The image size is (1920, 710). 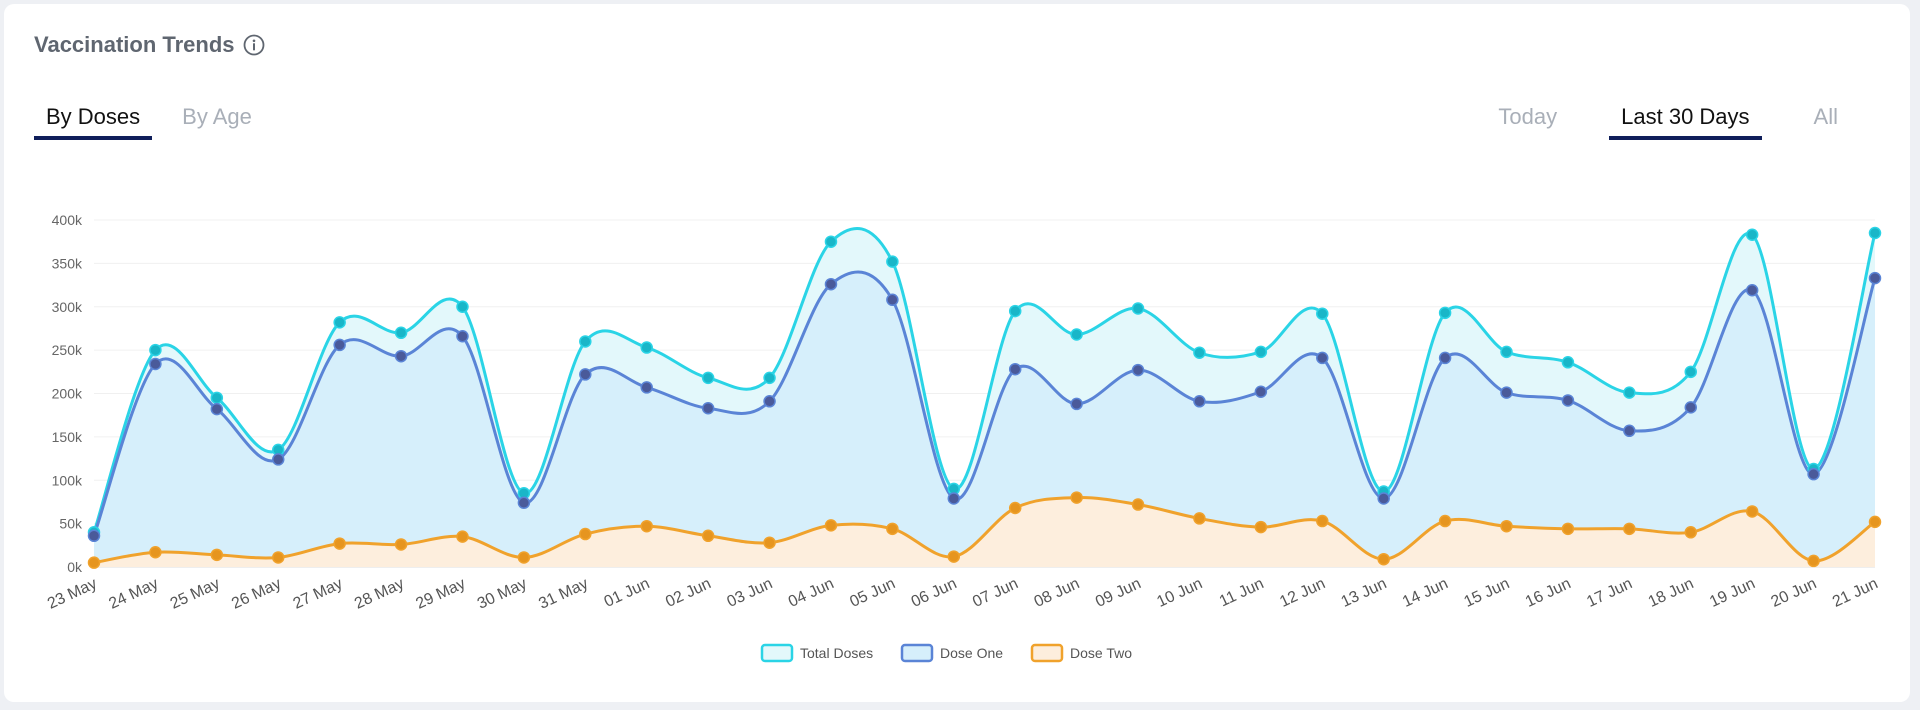 What do you see at coordinates (1825, 116) in the screenshot?
I see `tab-all: All` at bounding box center [1825, 116].